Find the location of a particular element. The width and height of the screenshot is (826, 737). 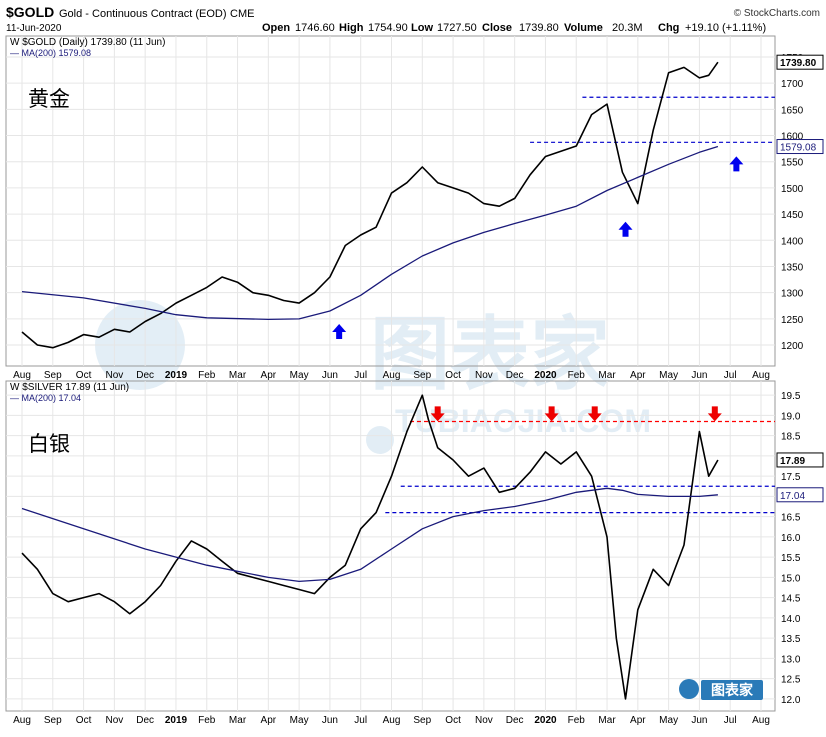

gold-x-tick-label: Apr is located at coordinates (638, 375).